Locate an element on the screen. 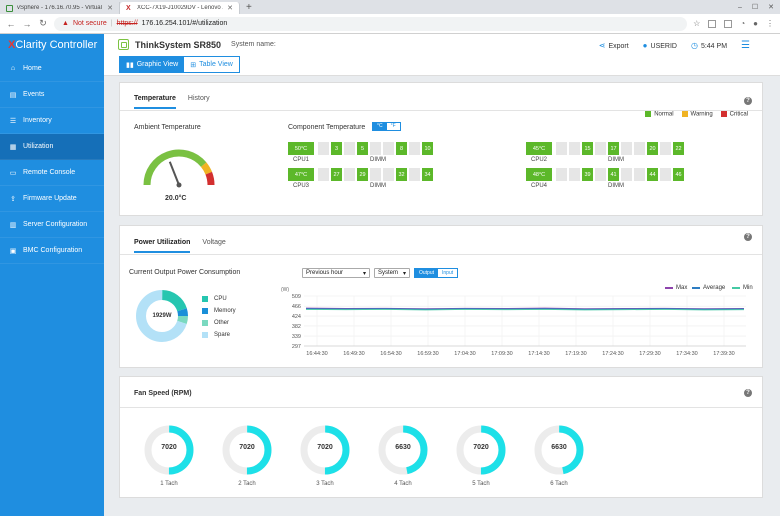 The image size is (780, 516). y-tick-label: 382 is located at coordinates (296, 327).